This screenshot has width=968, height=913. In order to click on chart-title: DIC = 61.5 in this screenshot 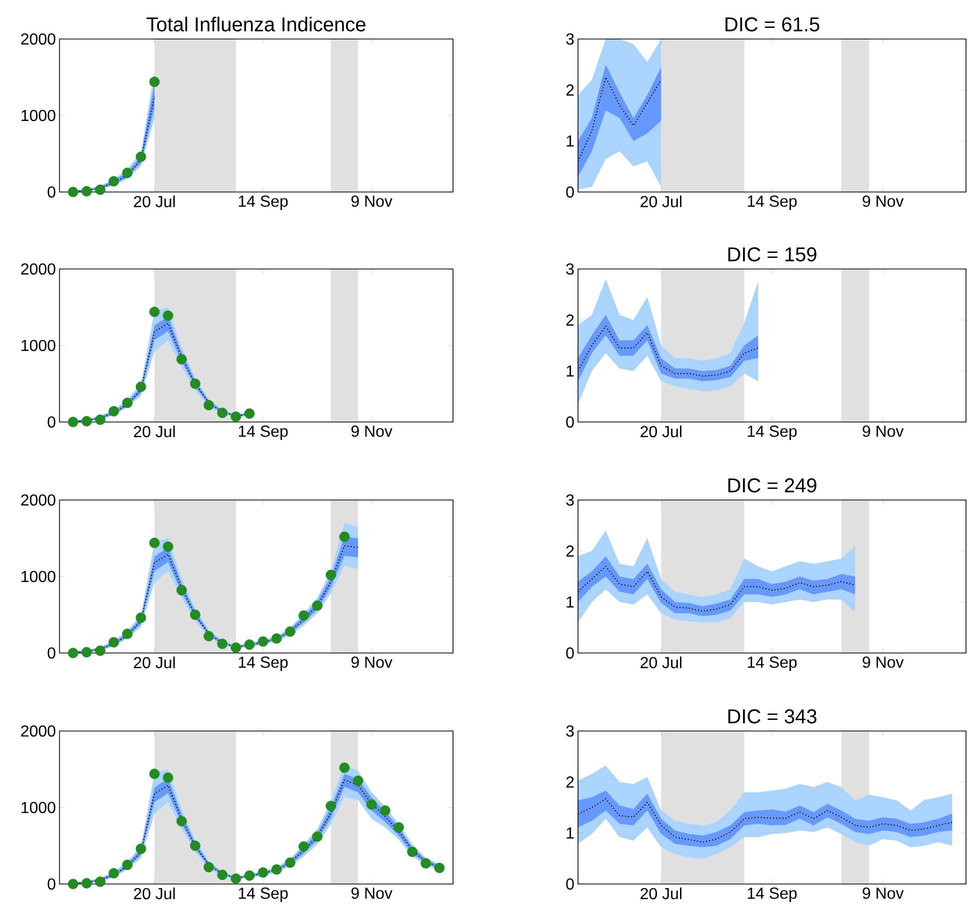, I will do `click(773, 24)`.